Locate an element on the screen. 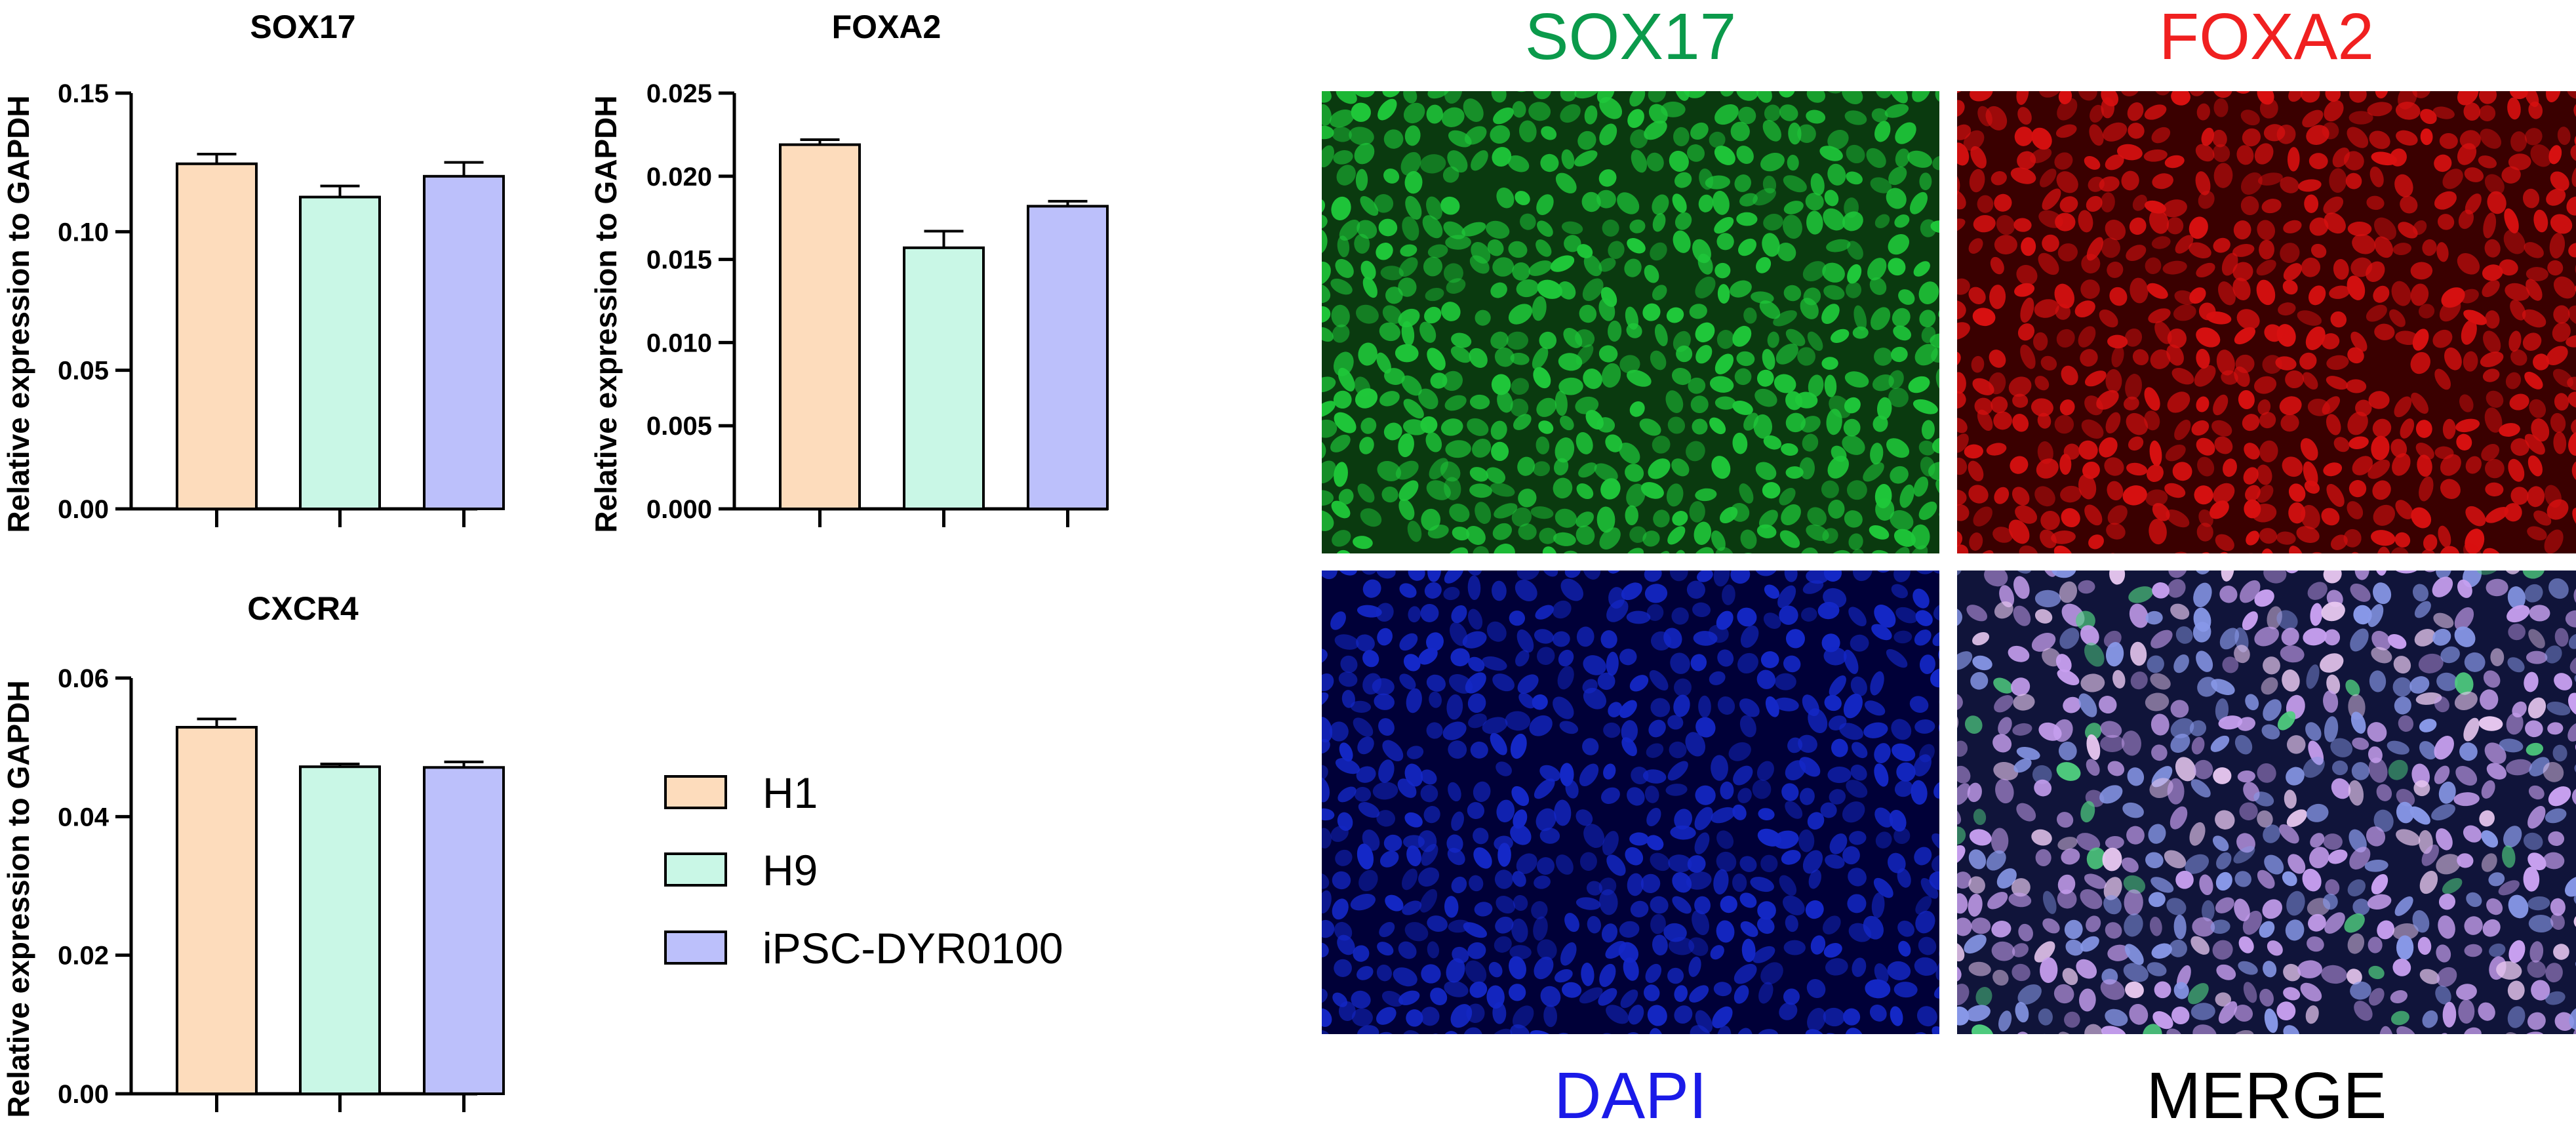  y-tick-label: 0.020 is located at coordinates (679, 177).